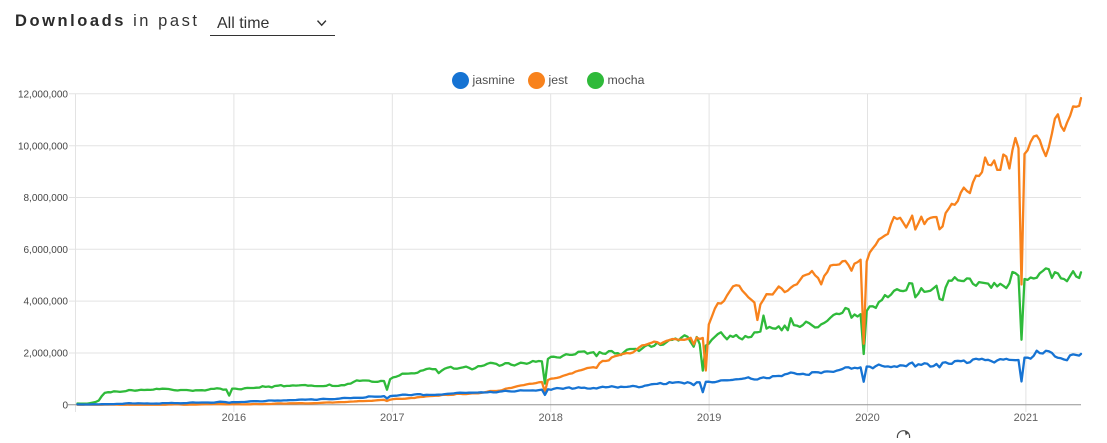 The width and height of the screenshot is (1107, 443). Describe the element at coordinates (867, 418) in the screenshot. I see `svg-text: 2020` at that location.